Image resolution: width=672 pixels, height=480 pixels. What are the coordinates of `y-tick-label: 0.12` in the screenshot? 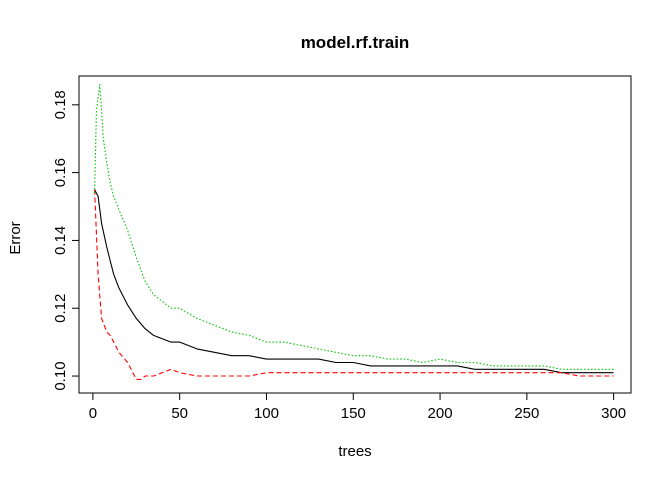 It's located at (60, 308).